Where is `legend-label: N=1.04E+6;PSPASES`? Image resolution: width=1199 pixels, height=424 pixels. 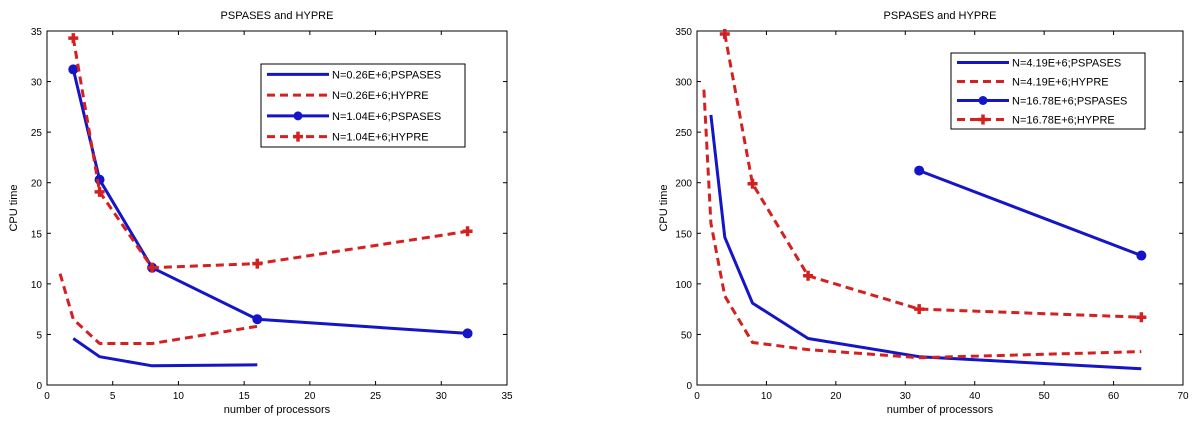 legend-label: N=1.04E+6;PSPASES is located at coordinates (386, 117).